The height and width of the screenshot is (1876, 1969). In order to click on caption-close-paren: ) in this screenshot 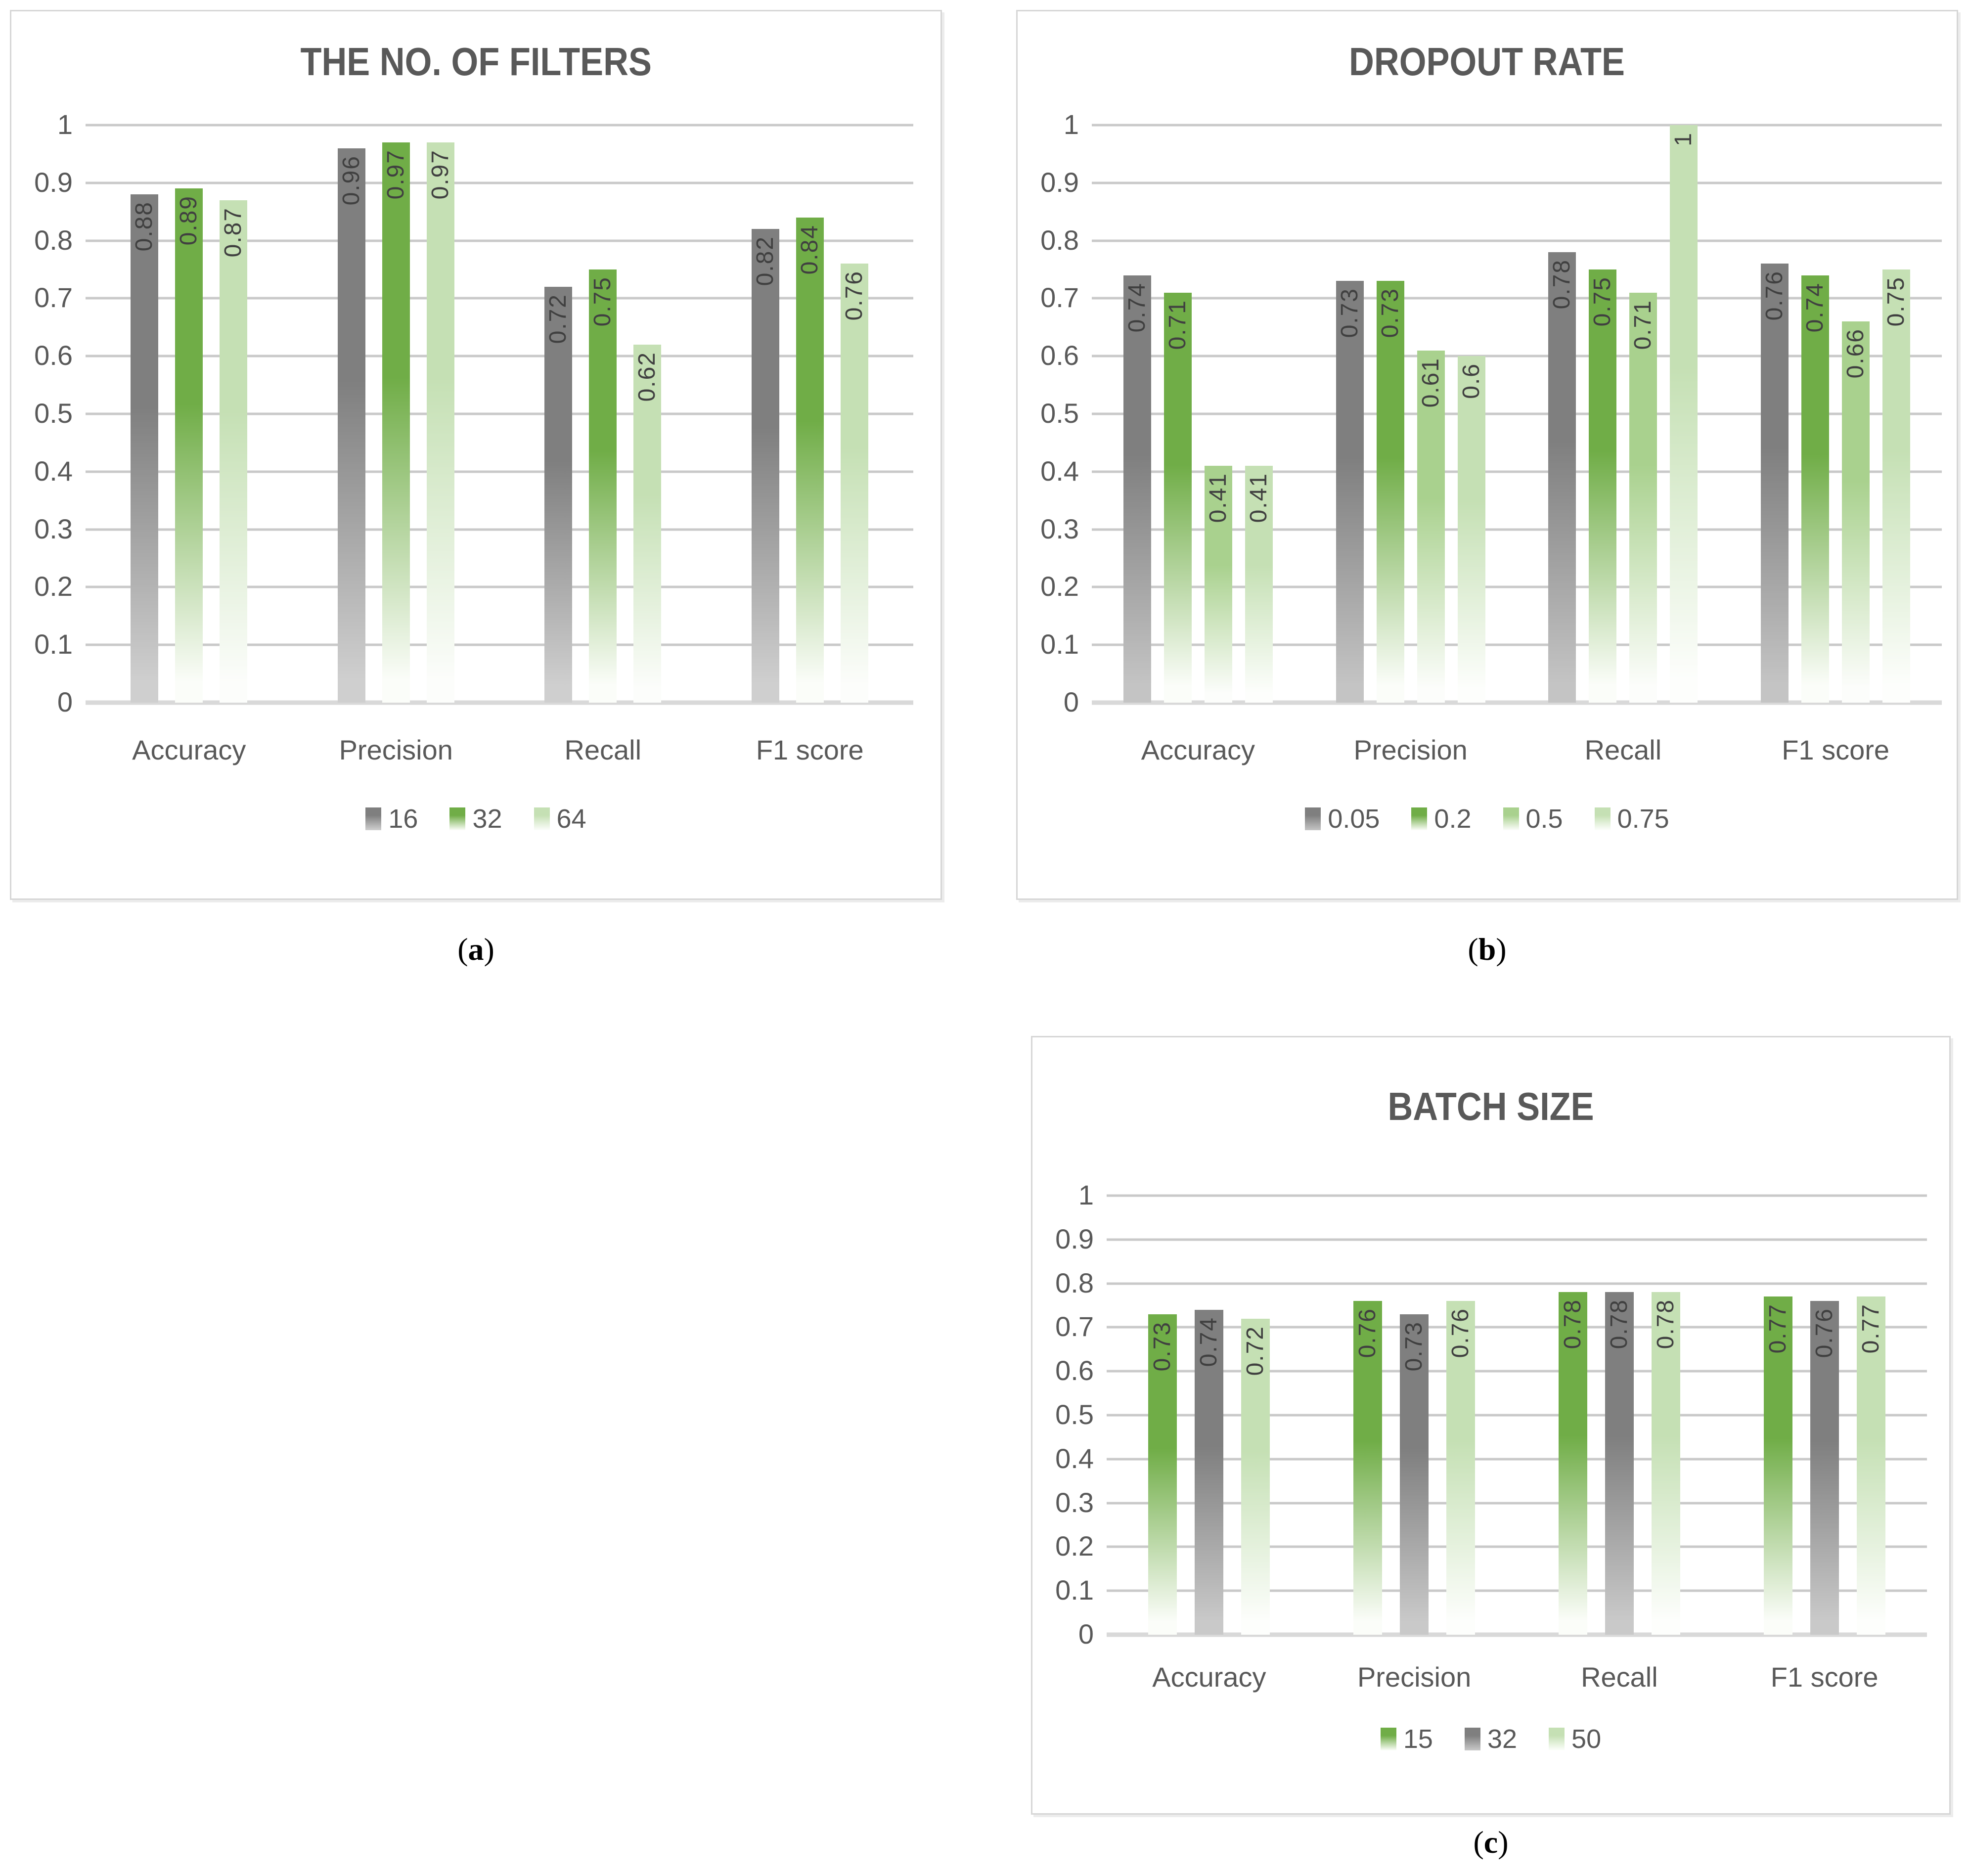, I will do `click(1501, 949)`.